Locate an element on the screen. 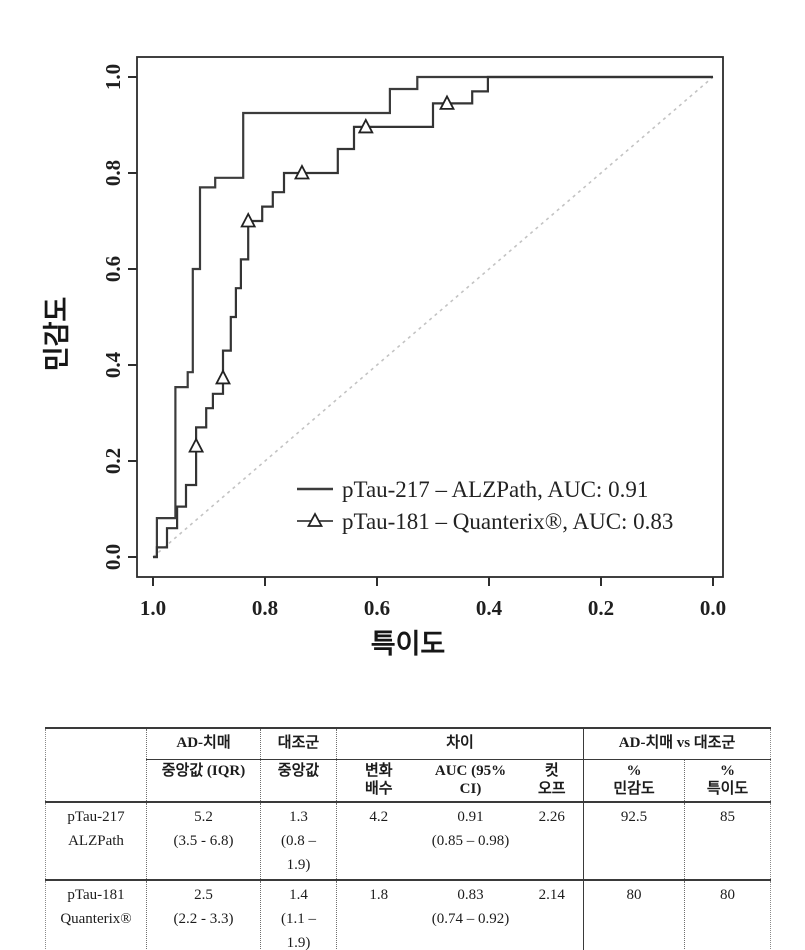  ptau181-specificity: 80 is located at coordinates (727, 915).